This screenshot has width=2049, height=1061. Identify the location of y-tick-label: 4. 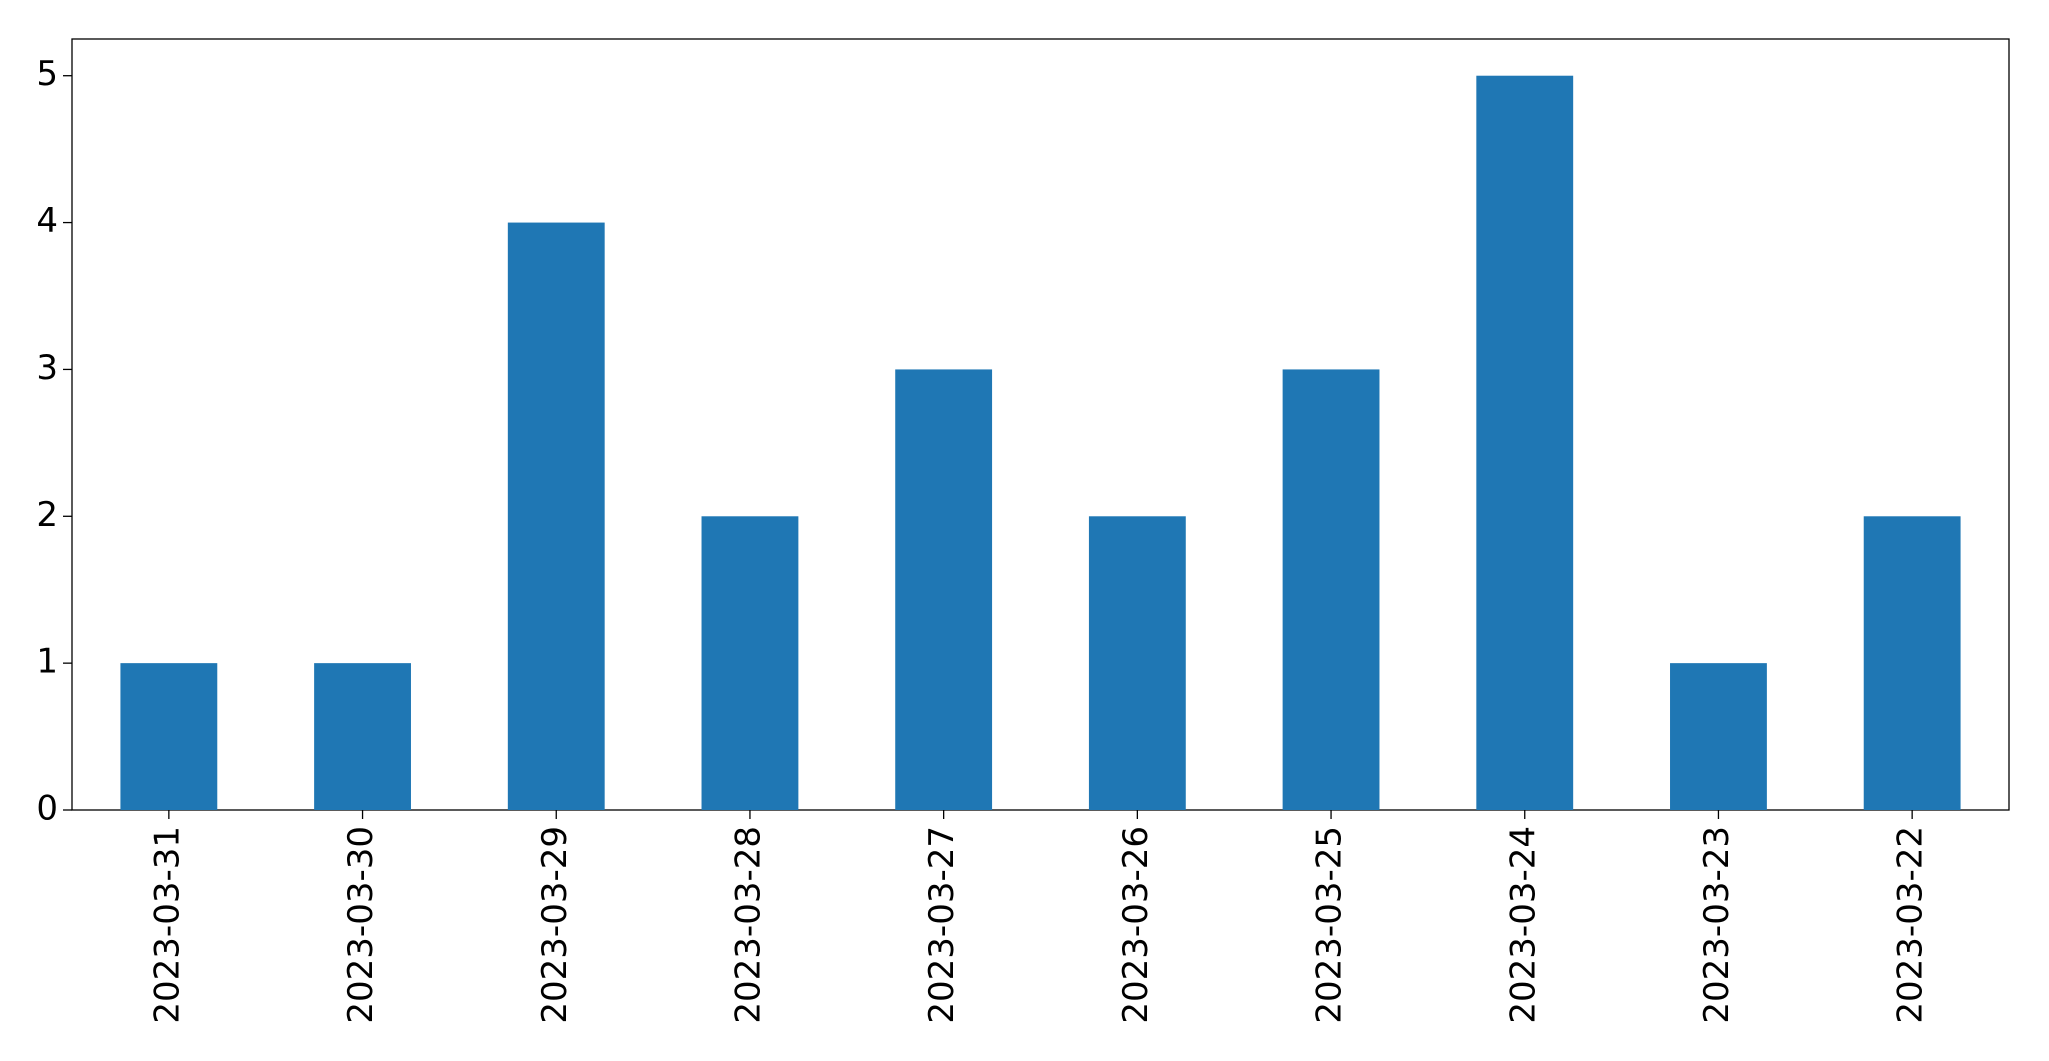
(47, 221).